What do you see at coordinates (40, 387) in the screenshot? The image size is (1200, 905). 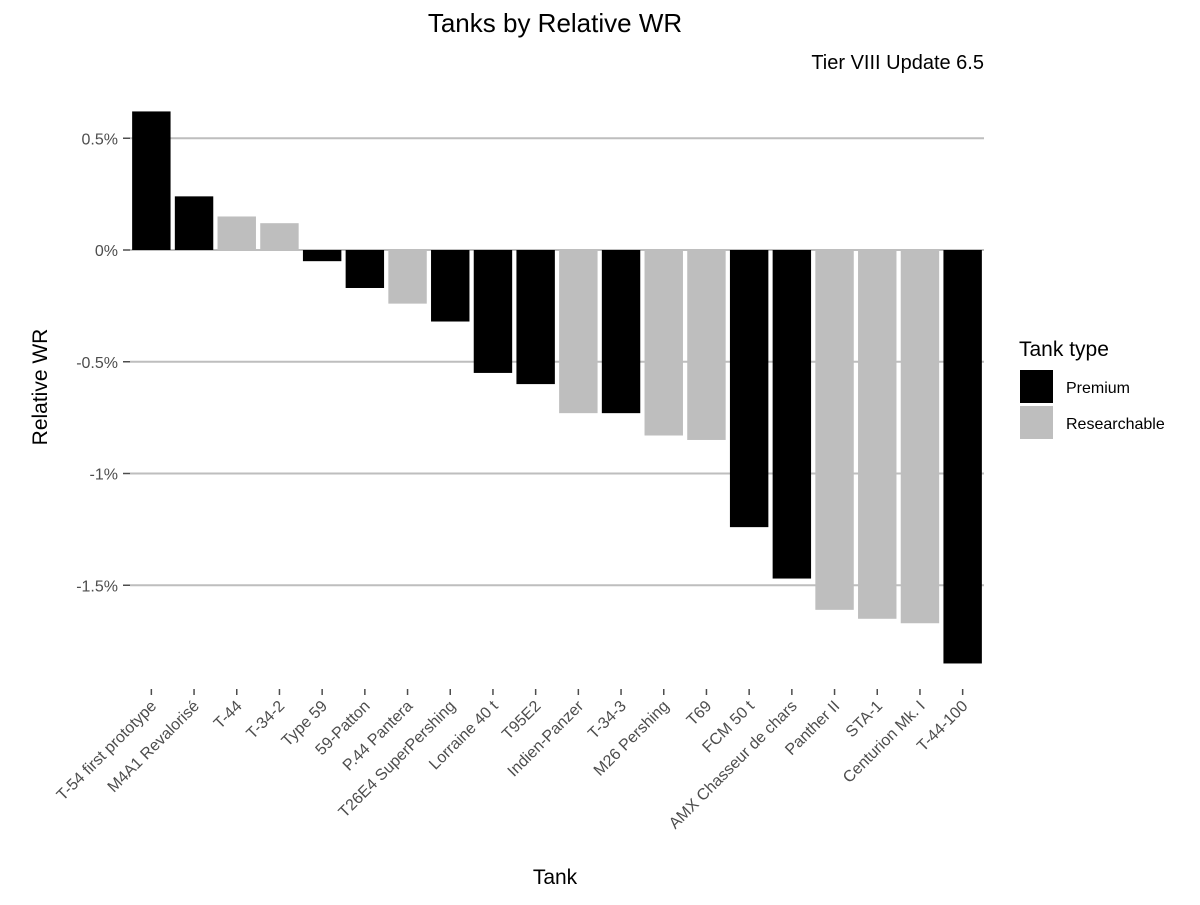 I see `y-axis-title: Relative WR` at bounding box center [40, 387].